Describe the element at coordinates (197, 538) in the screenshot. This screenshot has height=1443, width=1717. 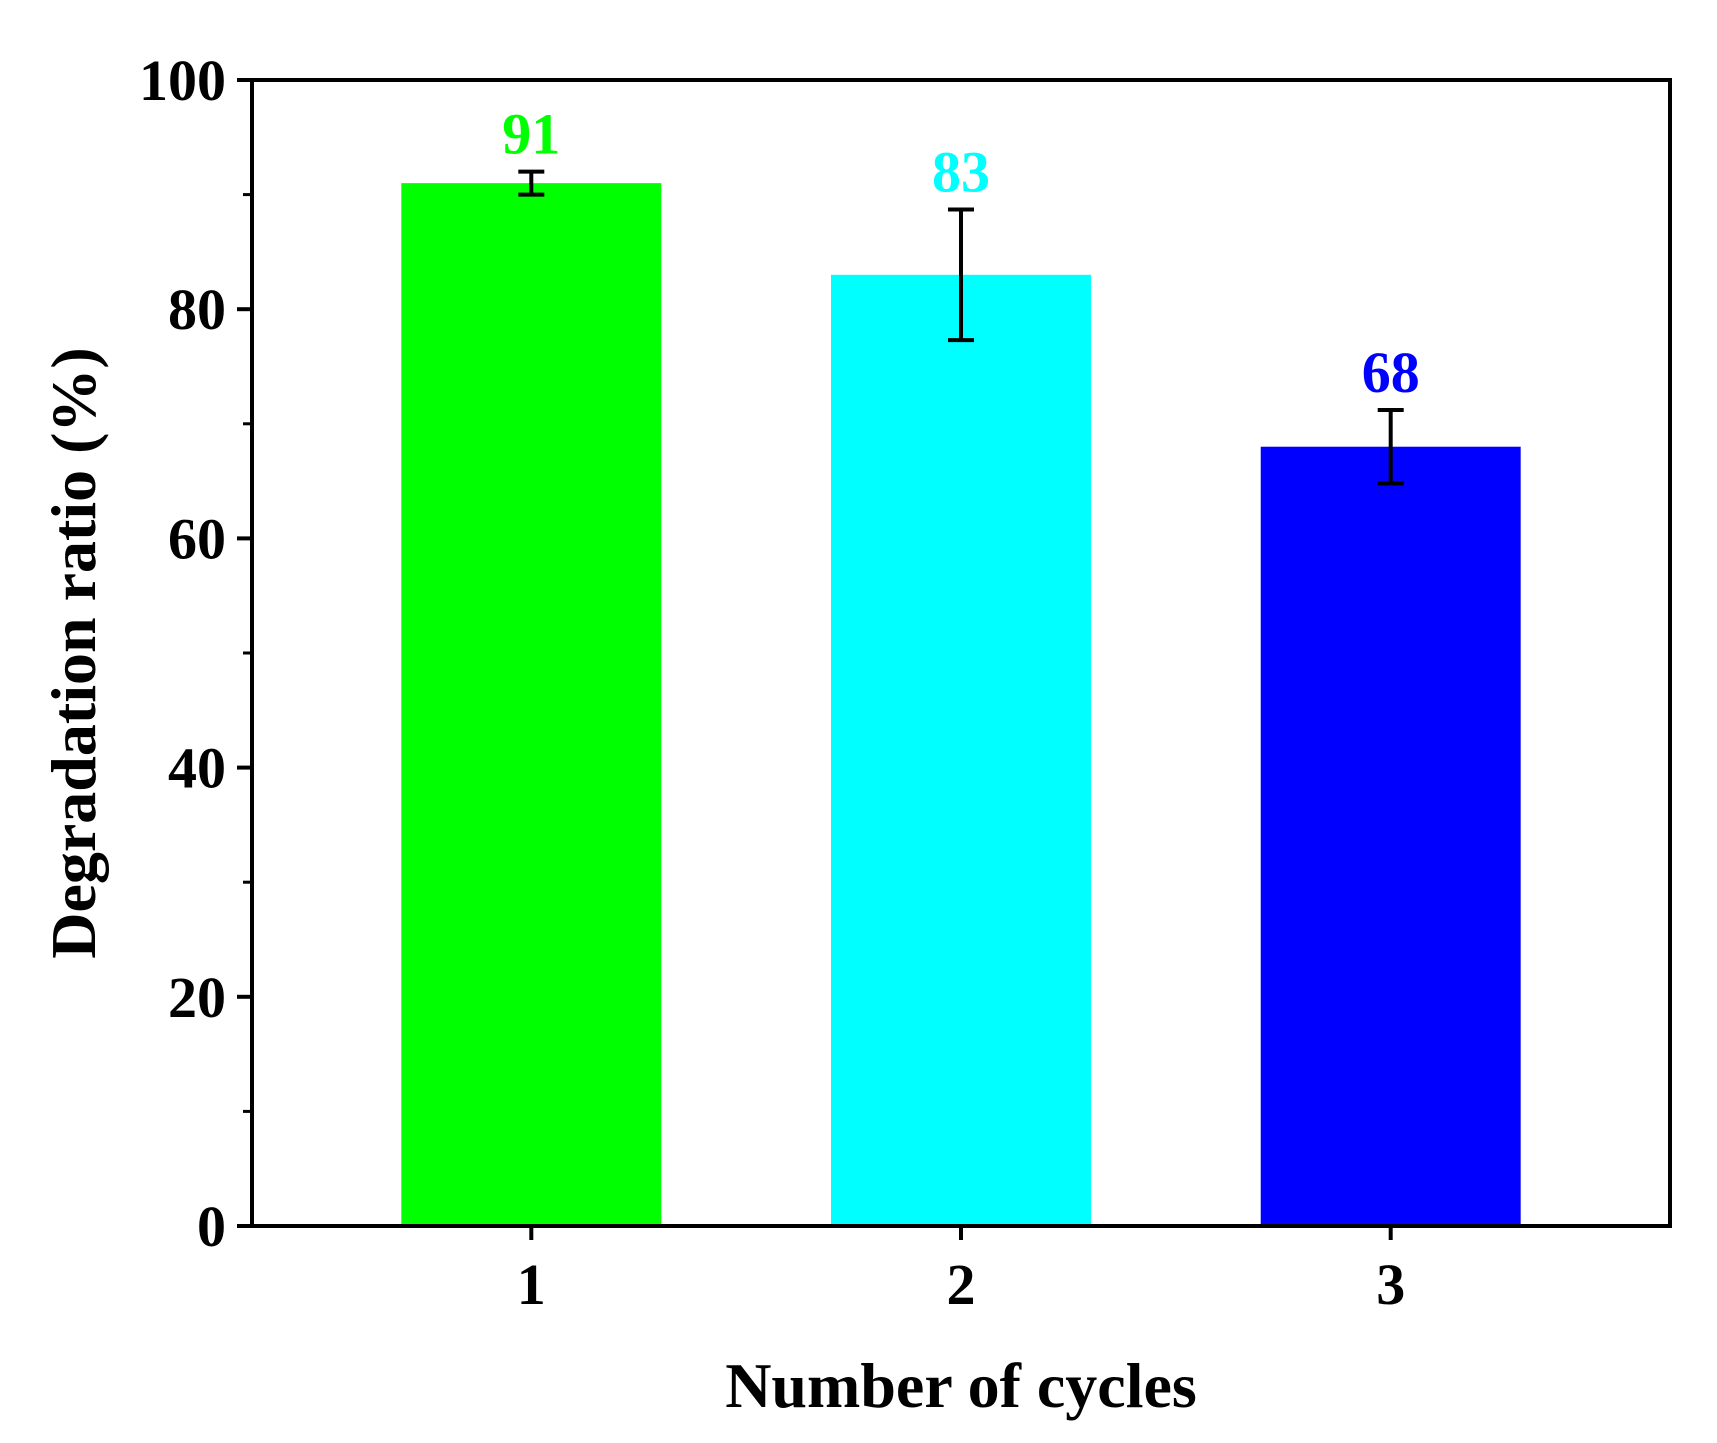
I see `y-tick-label-60: 60` at that location.